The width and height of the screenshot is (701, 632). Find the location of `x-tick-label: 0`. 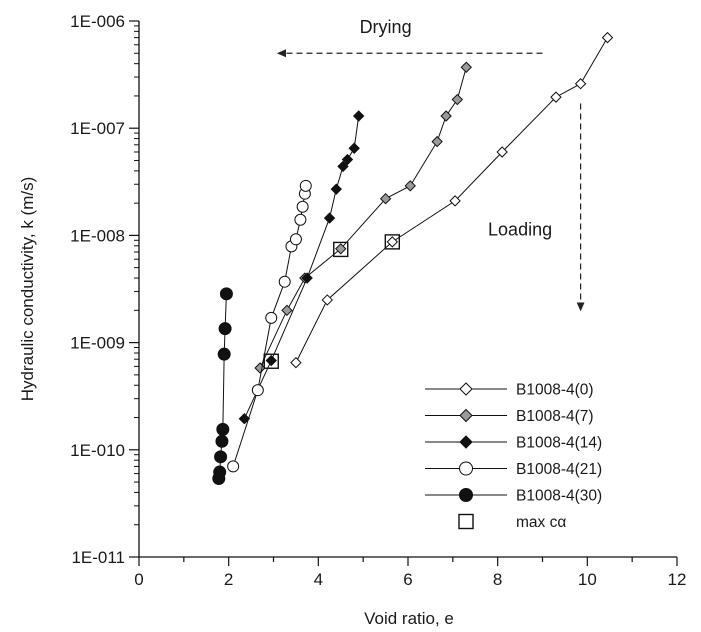

x-tick-label: 0 is located at coordinates (138, 579).